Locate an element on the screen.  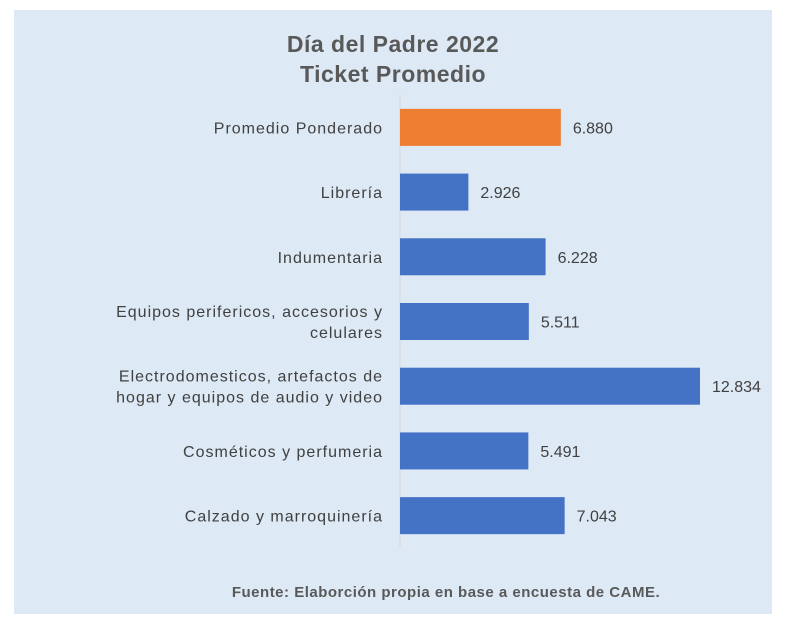
category-label: Electrodomesticos, artefactos de is located at coordinates (251, 377).